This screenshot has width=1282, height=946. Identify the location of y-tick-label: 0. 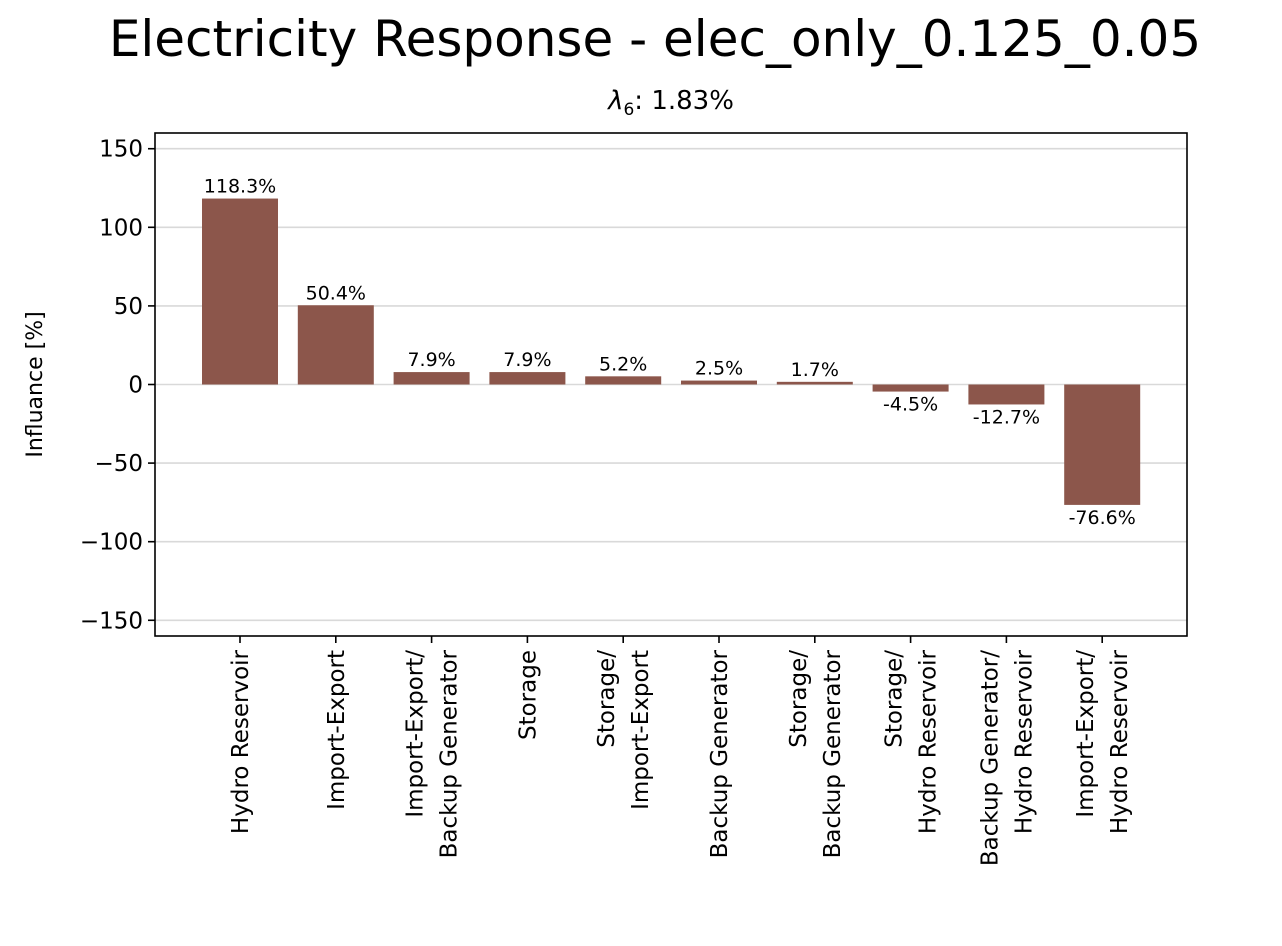
(135, 386).